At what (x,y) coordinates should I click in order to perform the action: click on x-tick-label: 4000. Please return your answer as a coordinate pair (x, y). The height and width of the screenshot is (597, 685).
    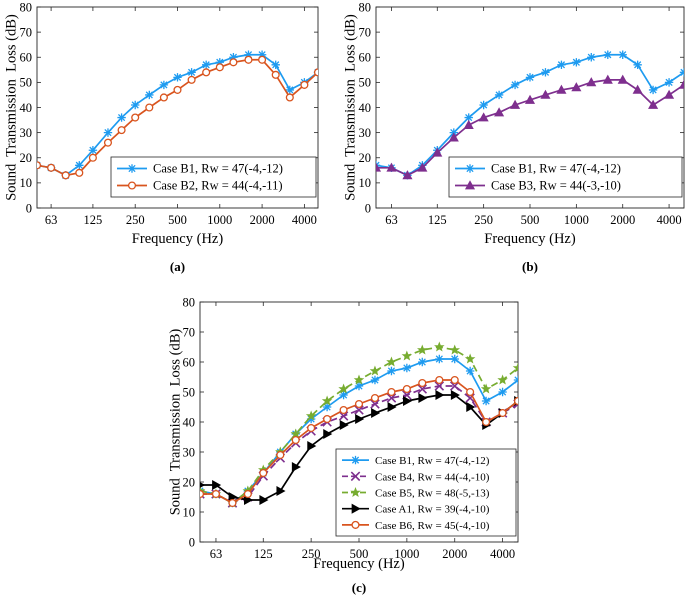
    Looking at the image, I should click on (304, 220).